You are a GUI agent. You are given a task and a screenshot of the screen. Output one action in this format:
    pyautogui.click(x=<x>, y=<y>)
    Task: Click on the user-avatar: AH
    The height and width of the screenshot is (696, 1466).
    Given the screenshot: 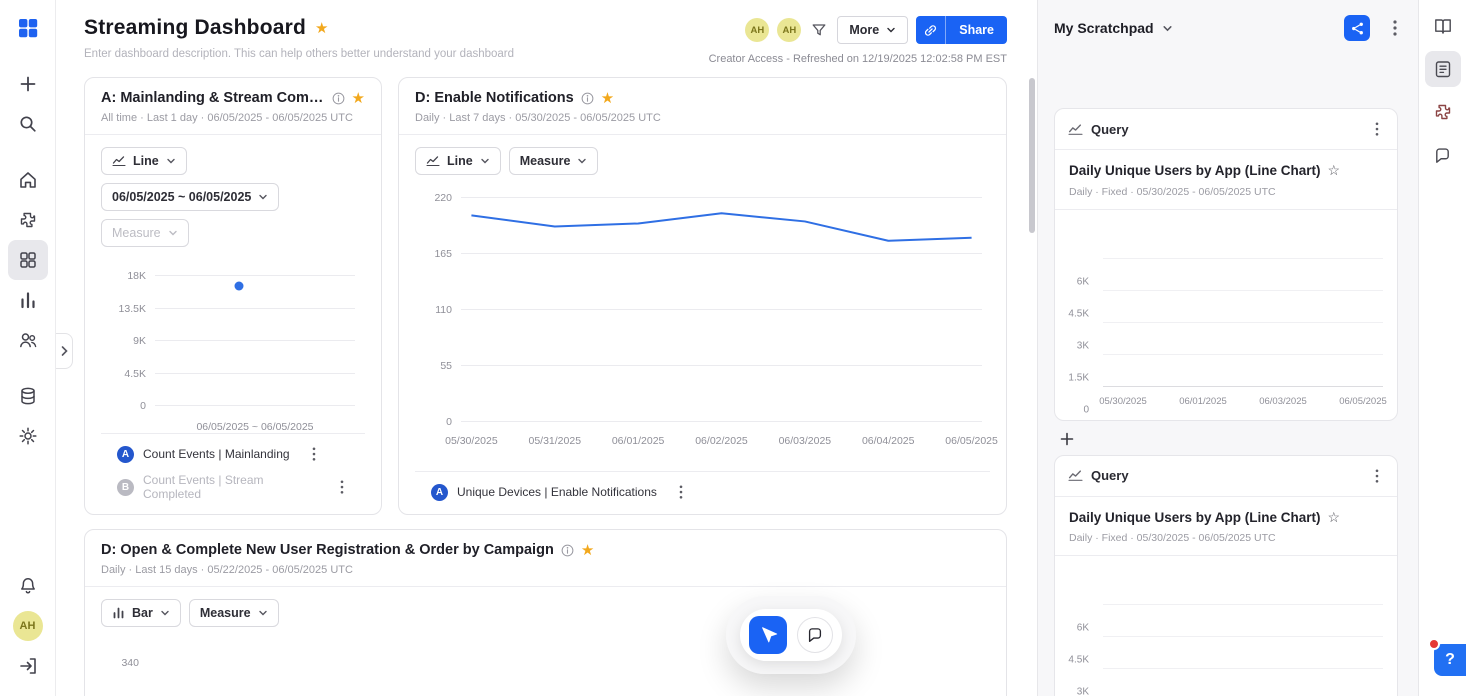 What is the action you would take?
    pyautogui.click(x=28, y=626)
    